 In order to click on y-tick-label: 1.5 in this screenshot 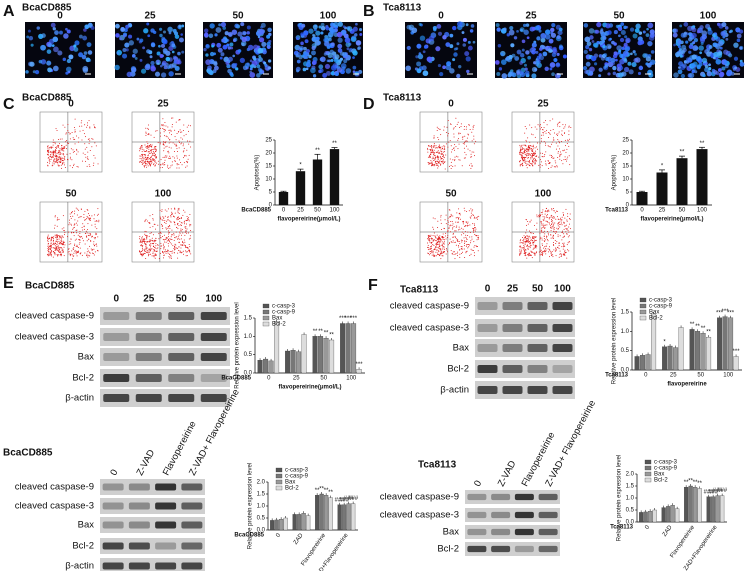, I will do `click(261, 495)`.